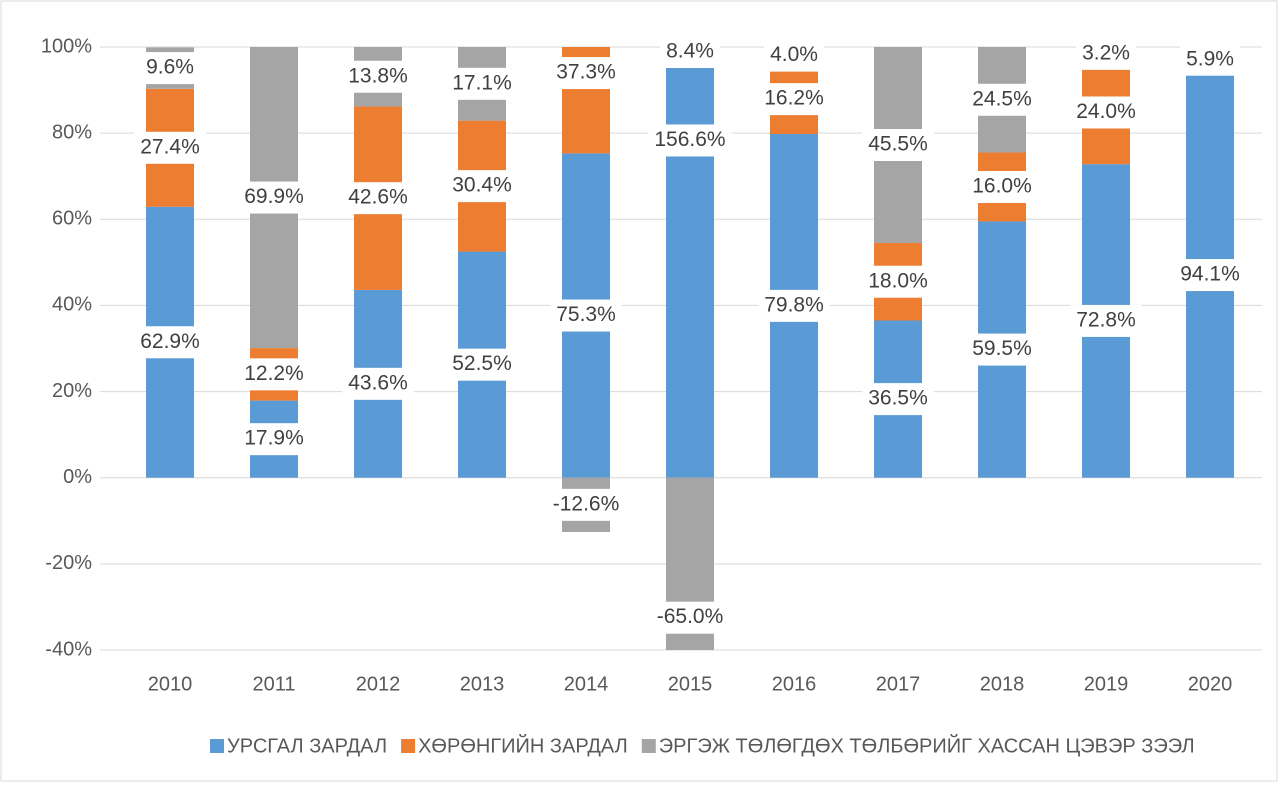  I want to click on data-label: 8.4%, so click(690, 51).